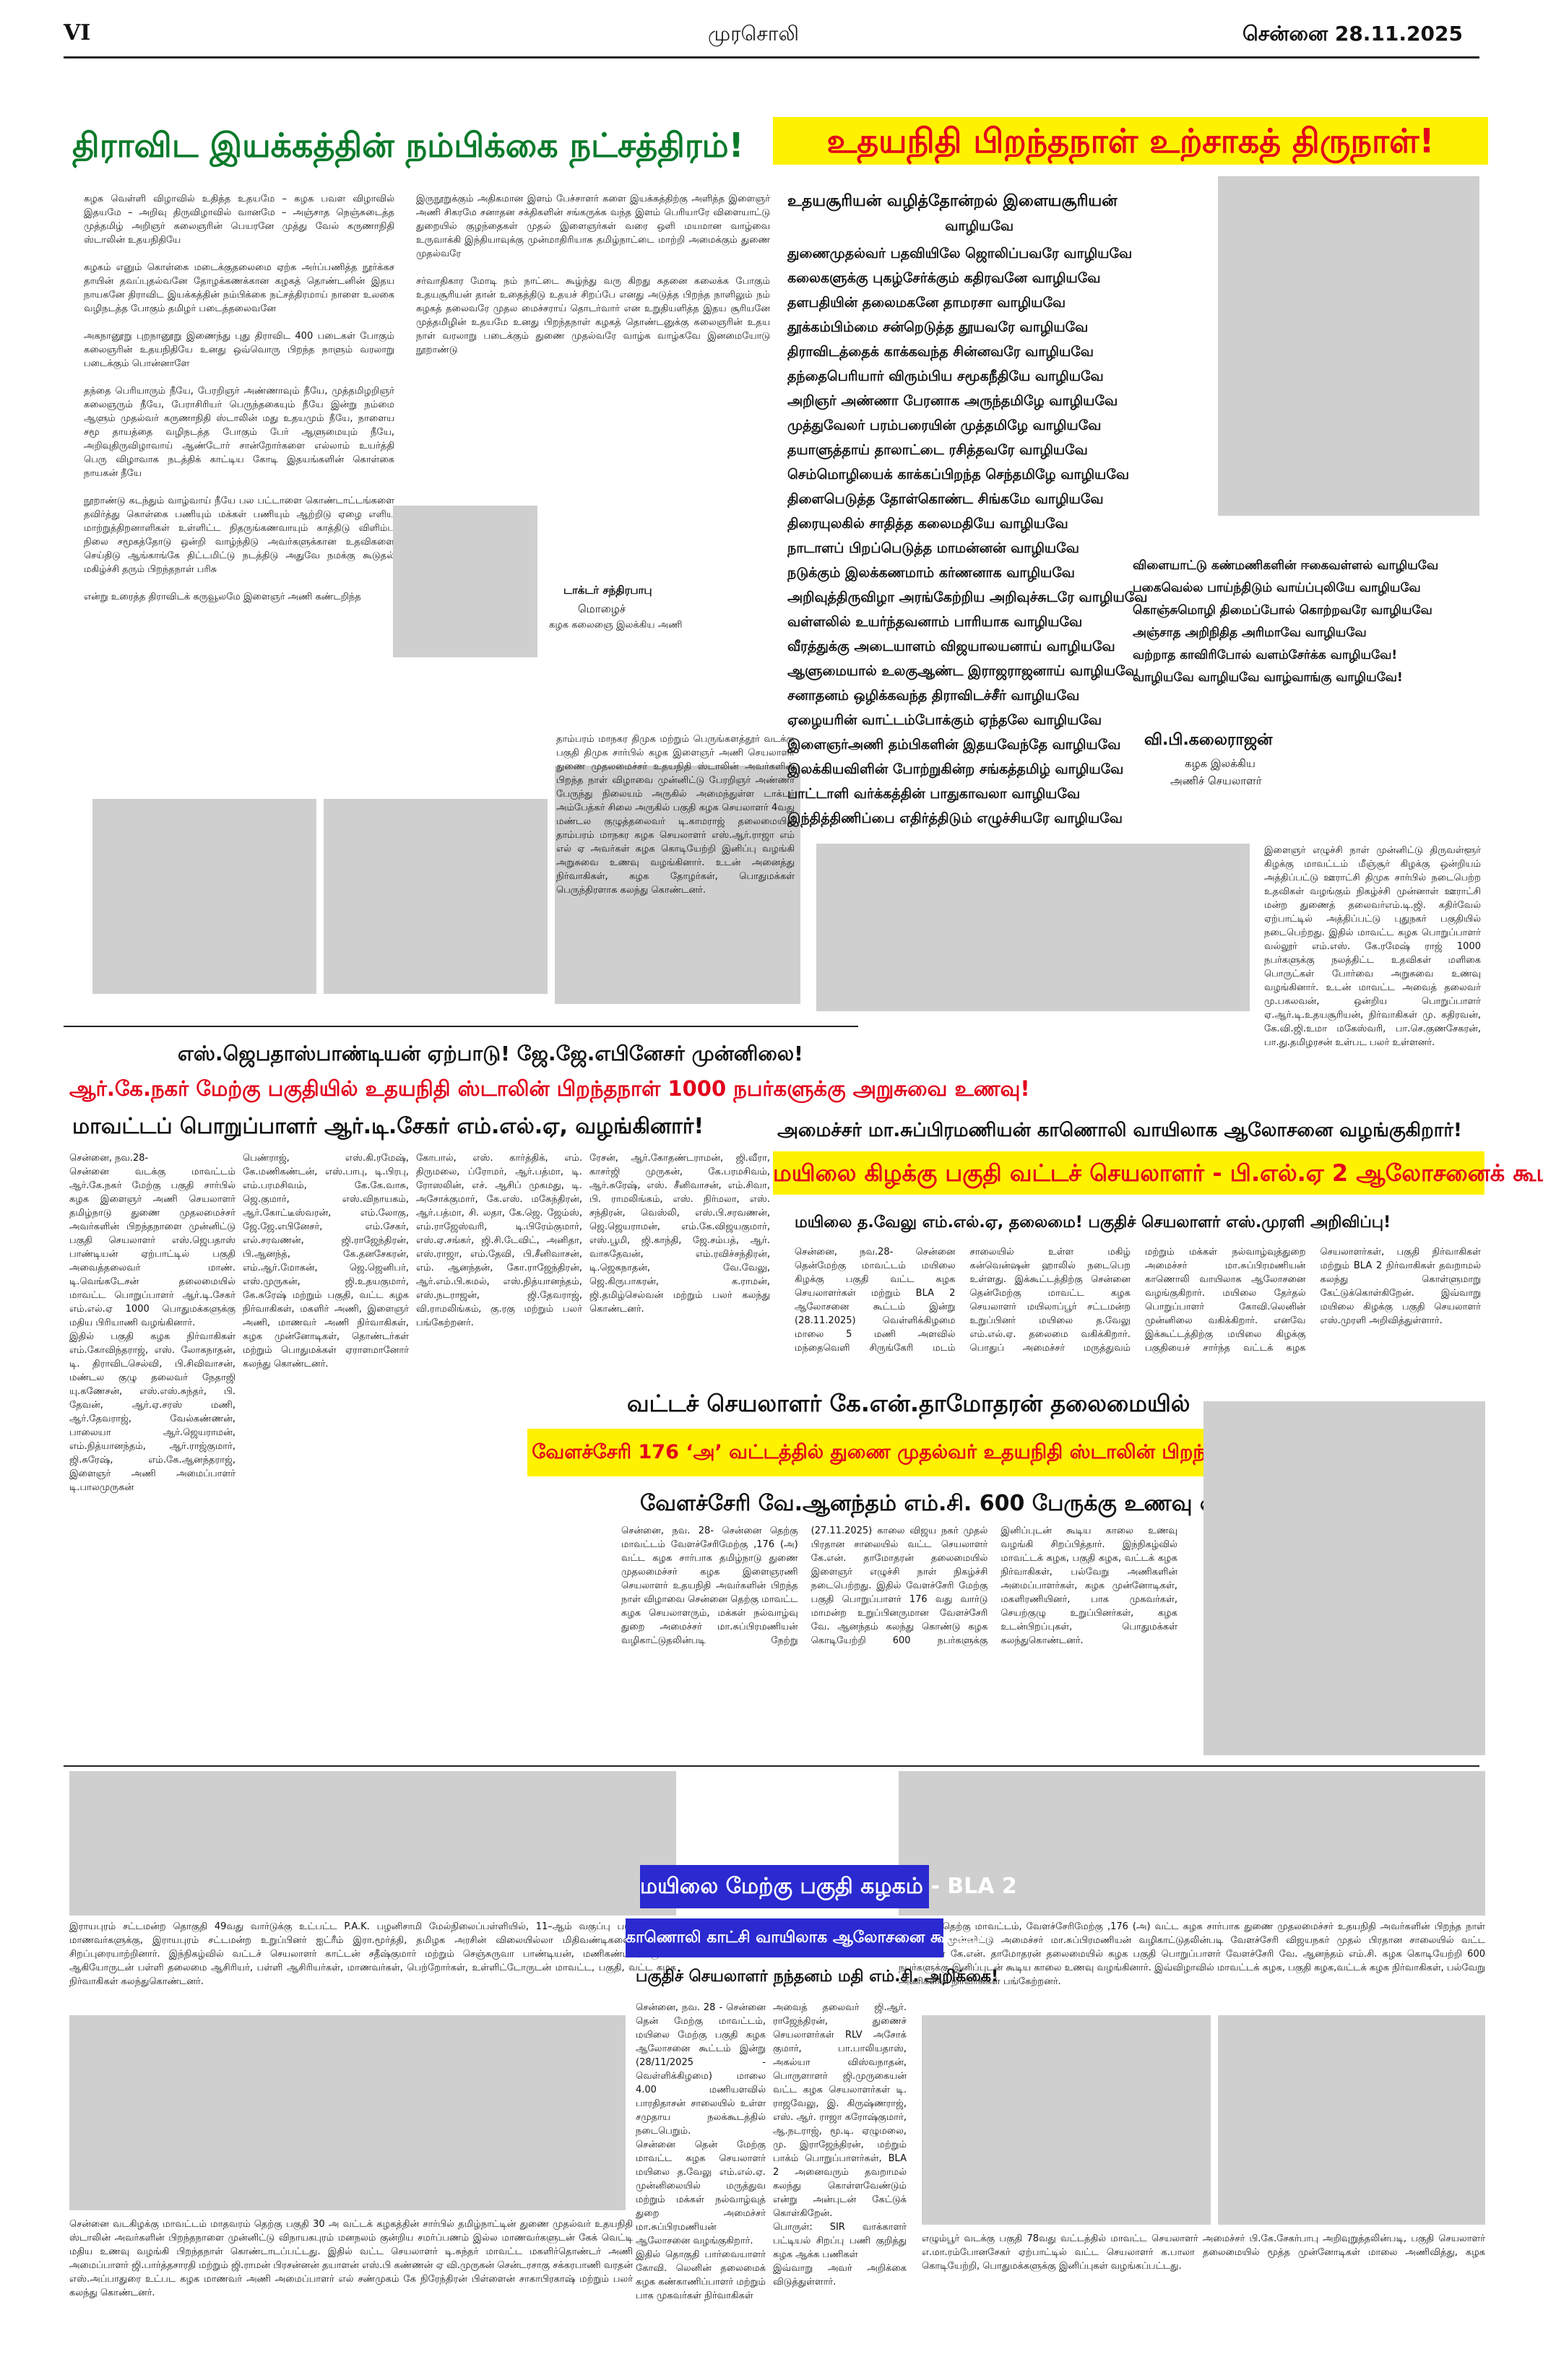  What do you see at coordinates (616, 625) in the screenshot?
I see `signature-chandrababu-org: கழக கலைஞை இலக்கிய அணி` at bounding box center [616, 625].